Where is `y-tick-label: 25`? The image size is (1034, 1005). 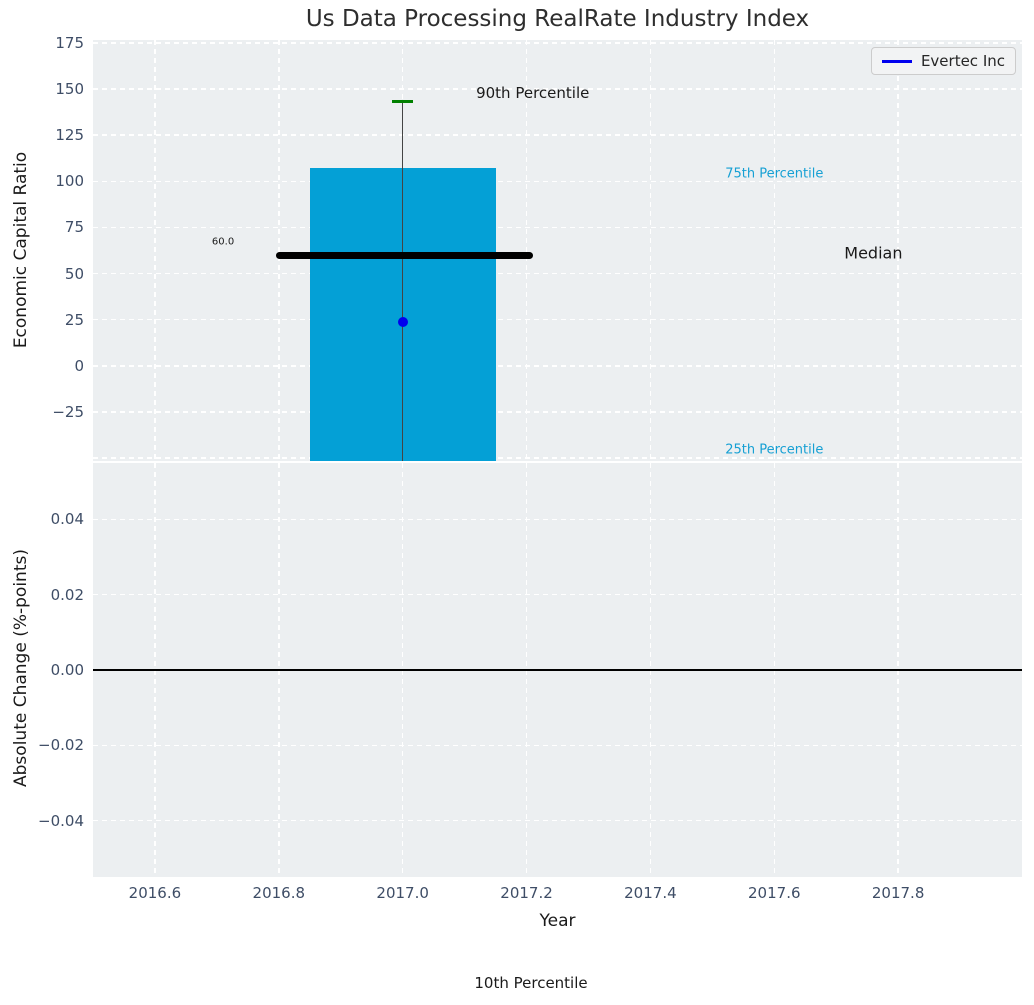
y-tick-label: 25 is located at coordinates (74, 319).